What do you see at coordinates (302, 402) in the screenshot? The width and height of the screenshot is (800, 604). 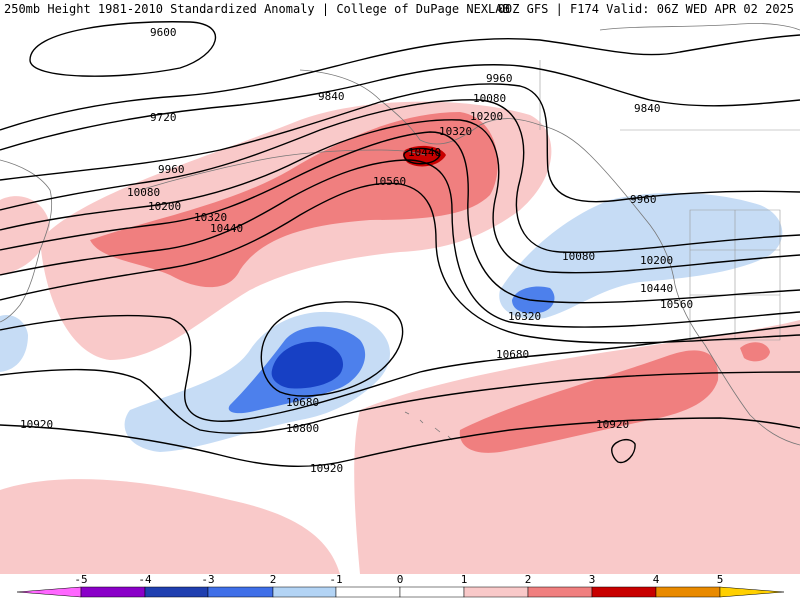 I see `contour-label-10680: 10680` at bounding box center [302, 402].